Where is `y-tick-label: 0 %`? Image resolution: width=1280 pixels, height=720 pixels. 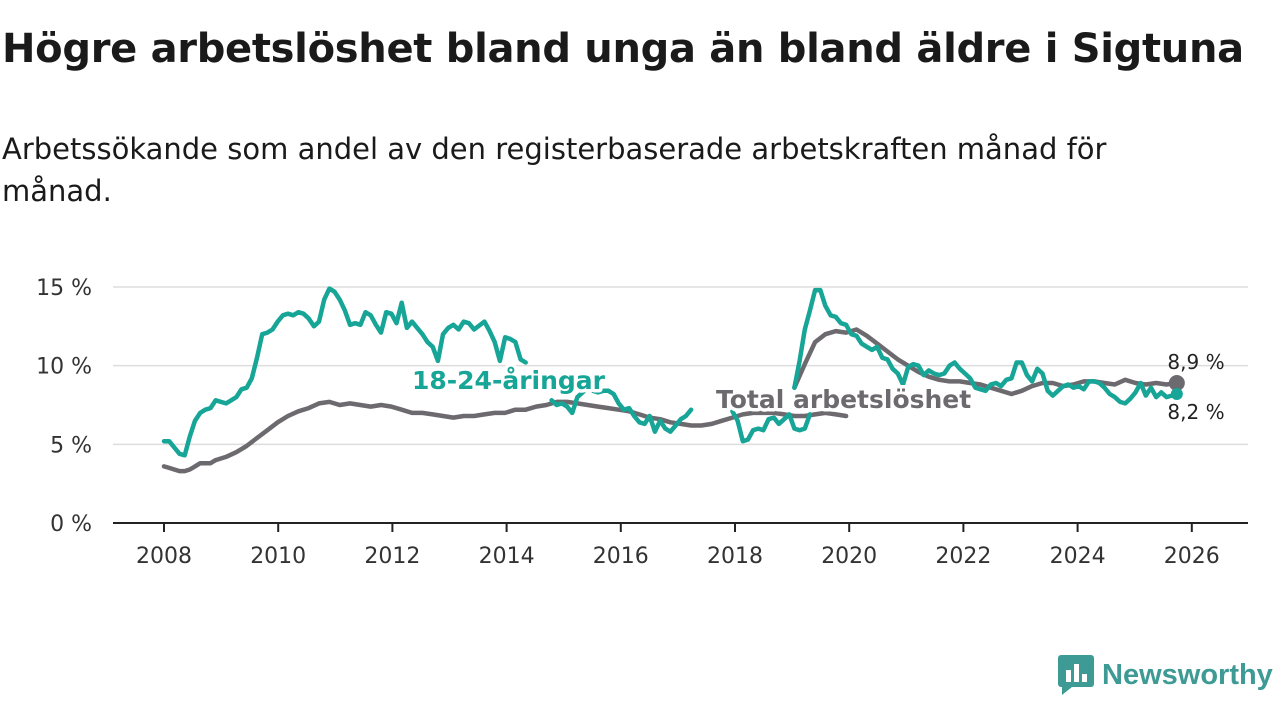
y-tick-label: 0 % is located at coordinates (71, 524).